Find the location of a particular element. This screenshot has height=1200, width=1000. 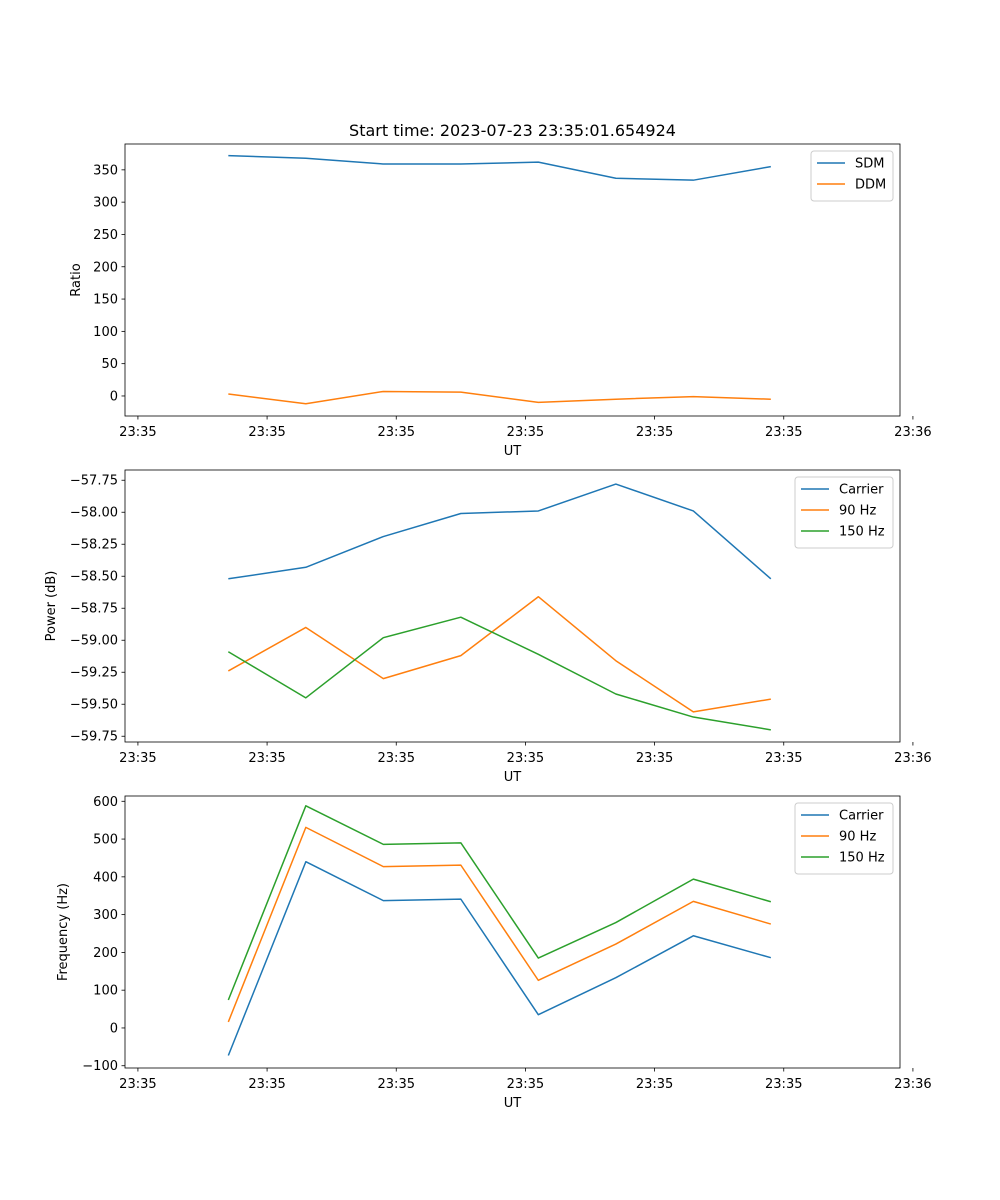

y-tick-label: 150 is located at coordinates (105, 300).